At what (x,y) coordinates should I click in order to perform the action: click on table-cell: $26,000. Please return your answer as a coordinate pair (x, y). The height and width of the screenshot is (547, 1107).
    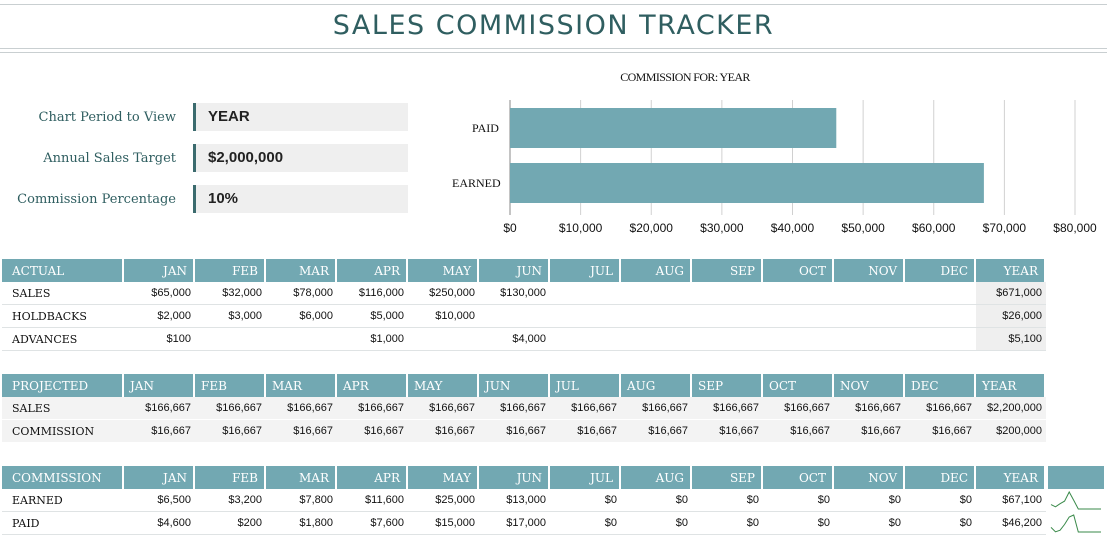
    Looking at the image, I should click on (1011, 316).